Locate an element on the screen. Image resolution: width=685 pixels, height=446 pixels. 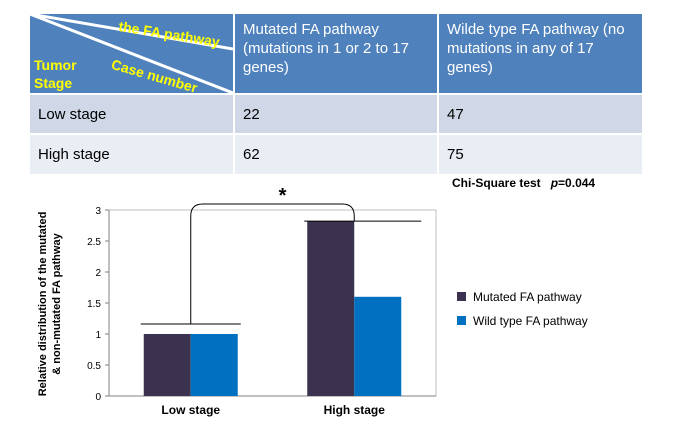
bar-wild-type-low is located at coordinates (214, 365).